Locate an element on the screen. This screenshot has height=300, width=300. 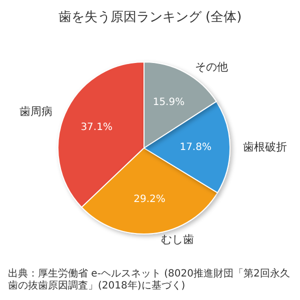
source-note: 出典：厚生労働省 e-ヘルスネット (8020推進財団「第2回永久歯の抜歯原因調査」(2018年)に基づく) is located at coordinates (149, 280).